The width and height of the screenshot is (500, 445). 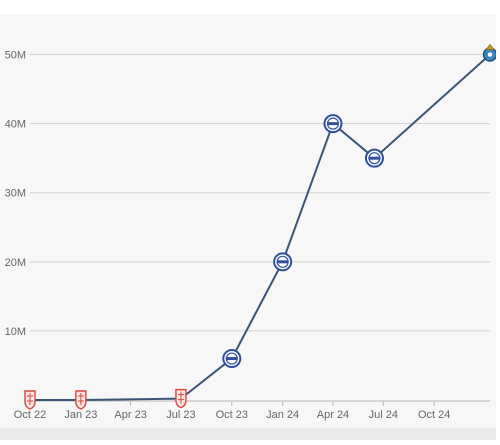 I want to click on y-axis-tick-labels: 10M 20M 30M 40M 50M, so click(x=15, y=194).